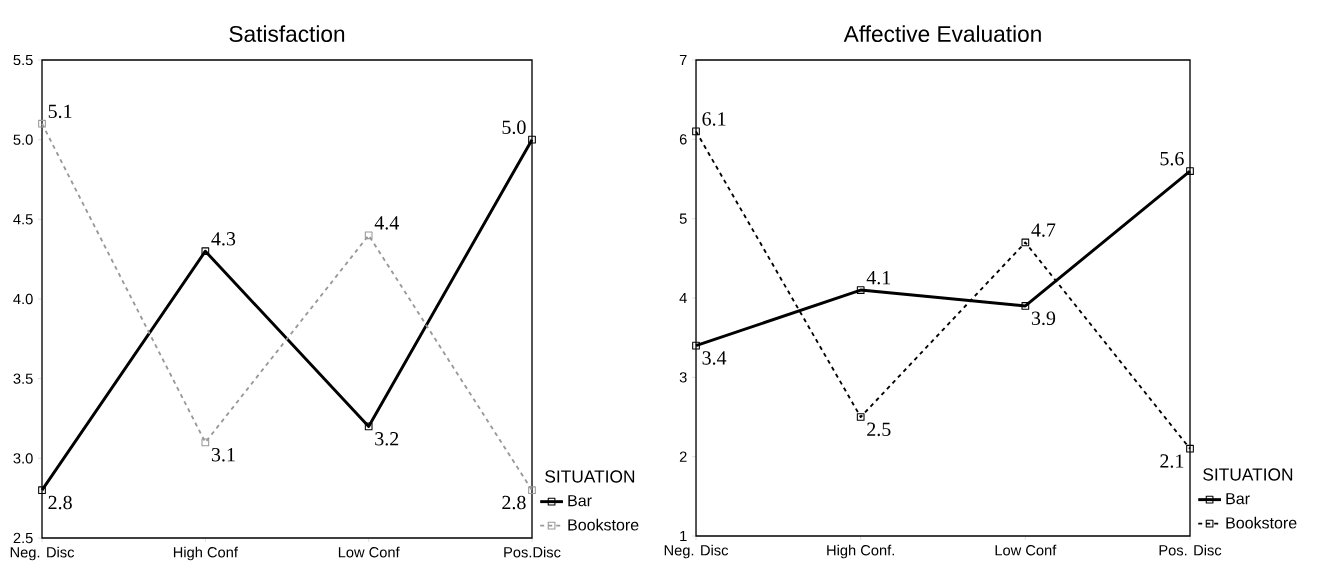 Image resolution: width=1333 pixels, height=565 pixels. I want to click on data-label: 3.1, so click(223, 455).